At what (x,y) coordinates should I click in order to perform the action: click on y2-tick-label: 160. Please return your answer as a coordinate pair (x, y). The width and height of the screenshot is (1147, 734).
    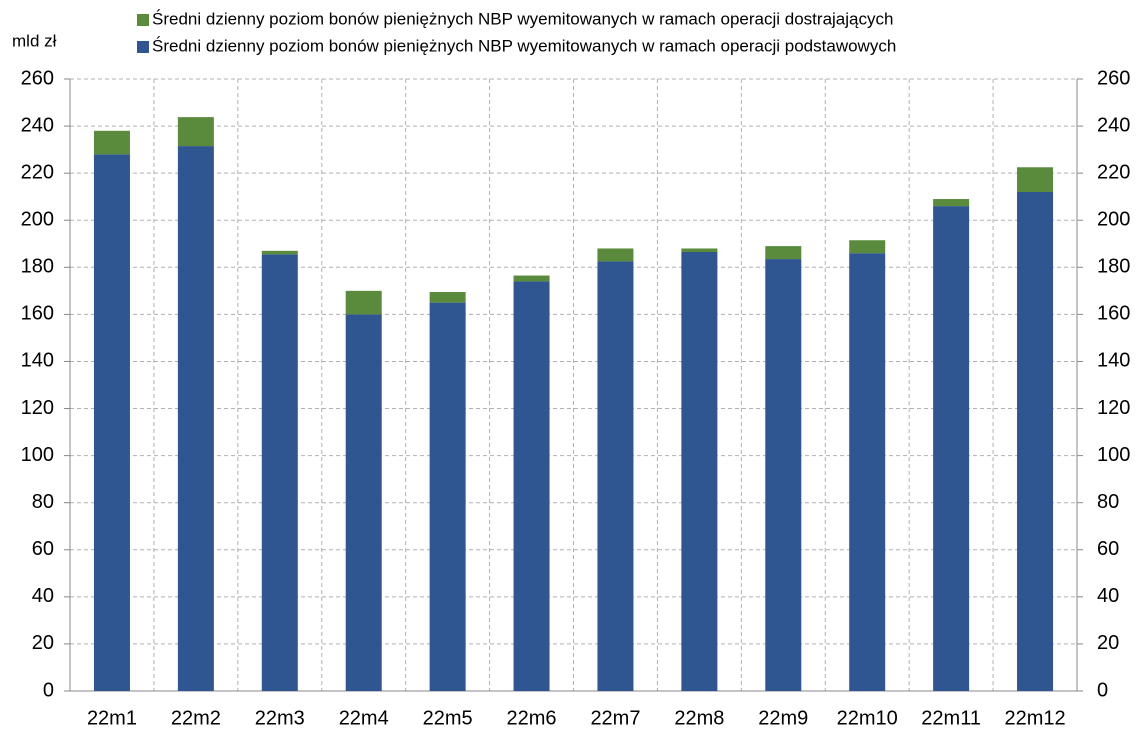
    Looking at the image, I should click on (1113, 314).